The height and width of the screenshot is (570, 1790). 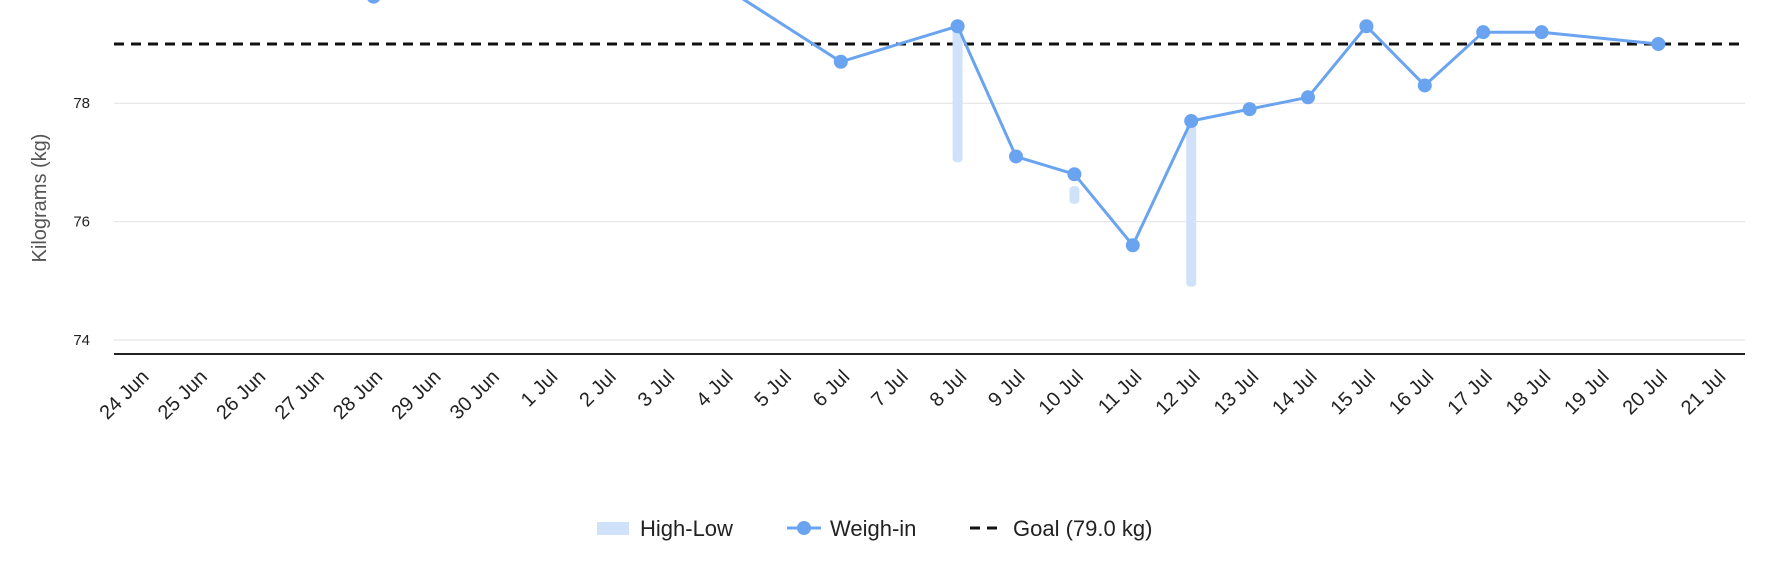 I want to click on x-tick-label: 5 Jul, so click(x=773, y=388).